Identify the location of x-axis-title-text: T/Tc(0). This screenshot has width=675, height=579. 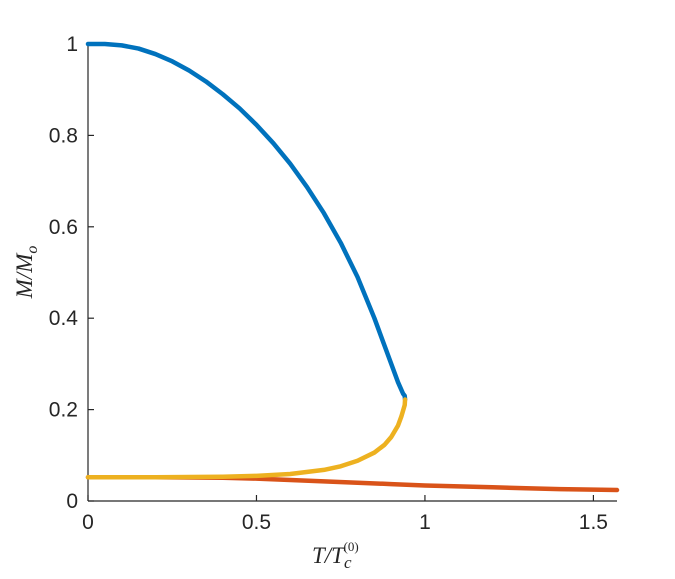
(335, 555).